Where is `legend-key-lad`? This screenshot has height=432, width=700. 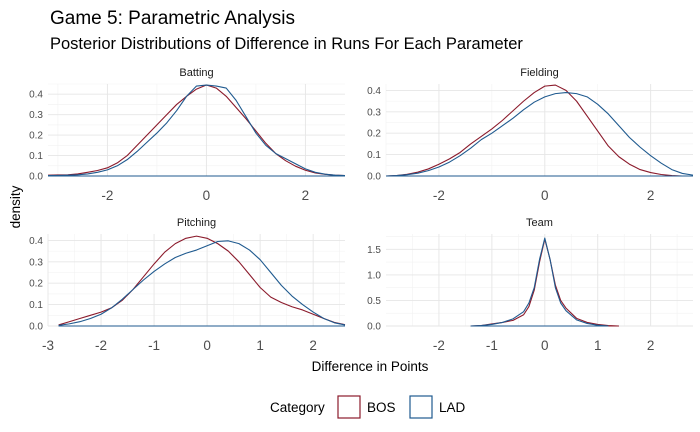 legend-key-lad is located at coordinates (421, 407).